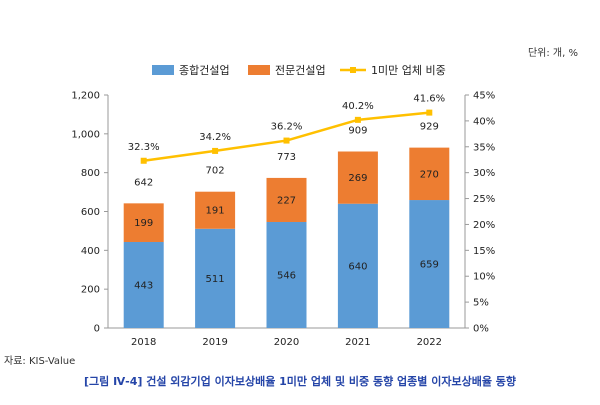 The height and width of the screenshot is (405, 600). What do you see at coordinates (484, 251) in the screenshot?
I see `right-tick-label: 15%` at bounding box center [484, 251].